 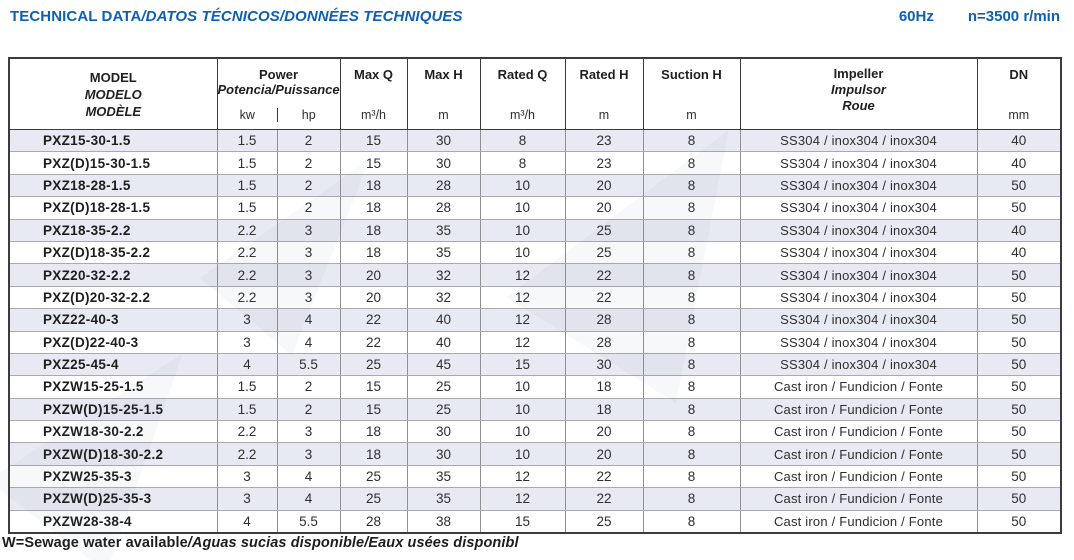 I want to click on header-model-en: MODEL, so click(x=113, y=77).